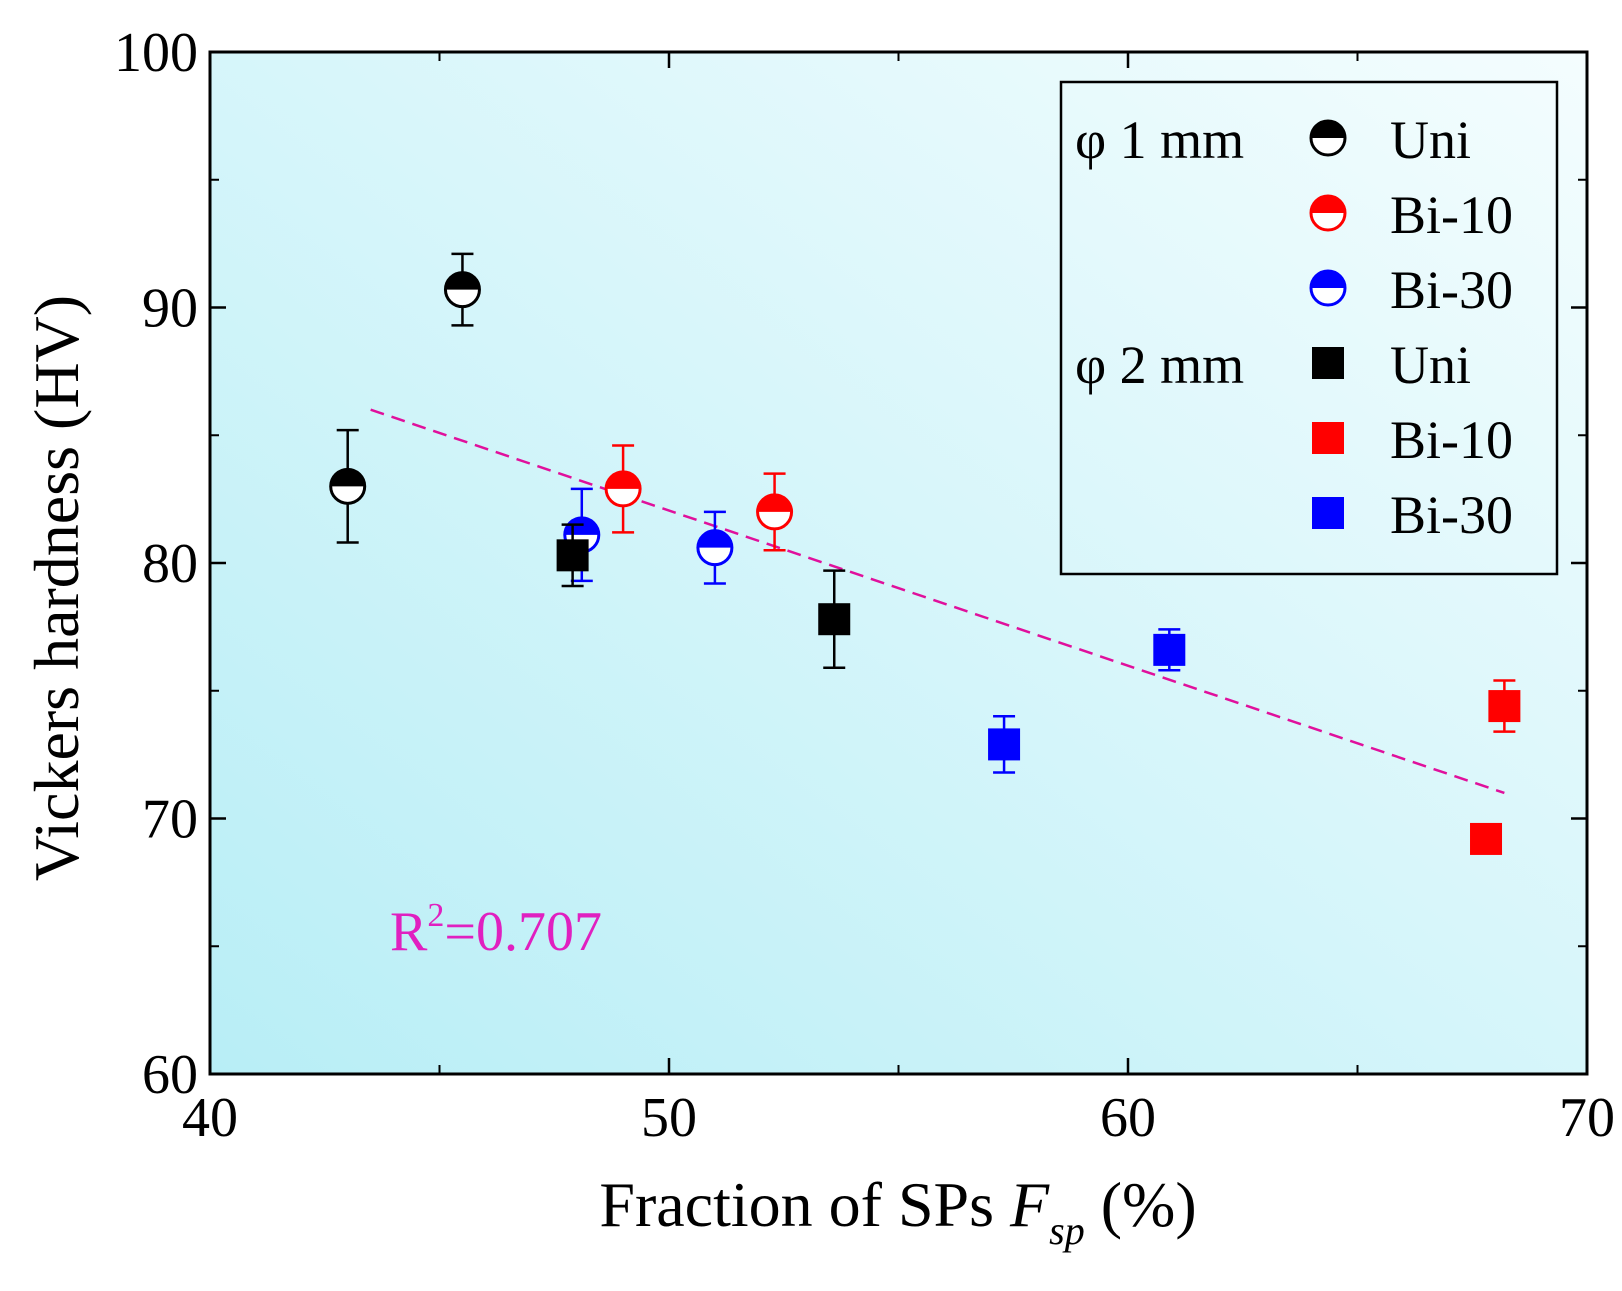 The image size is (1622, 1291). What do you see at coordinates (56, 588) in the screenshot?
I see `y-axis-label: Vickers hardness (HV)` at bounding box center [56, 588].